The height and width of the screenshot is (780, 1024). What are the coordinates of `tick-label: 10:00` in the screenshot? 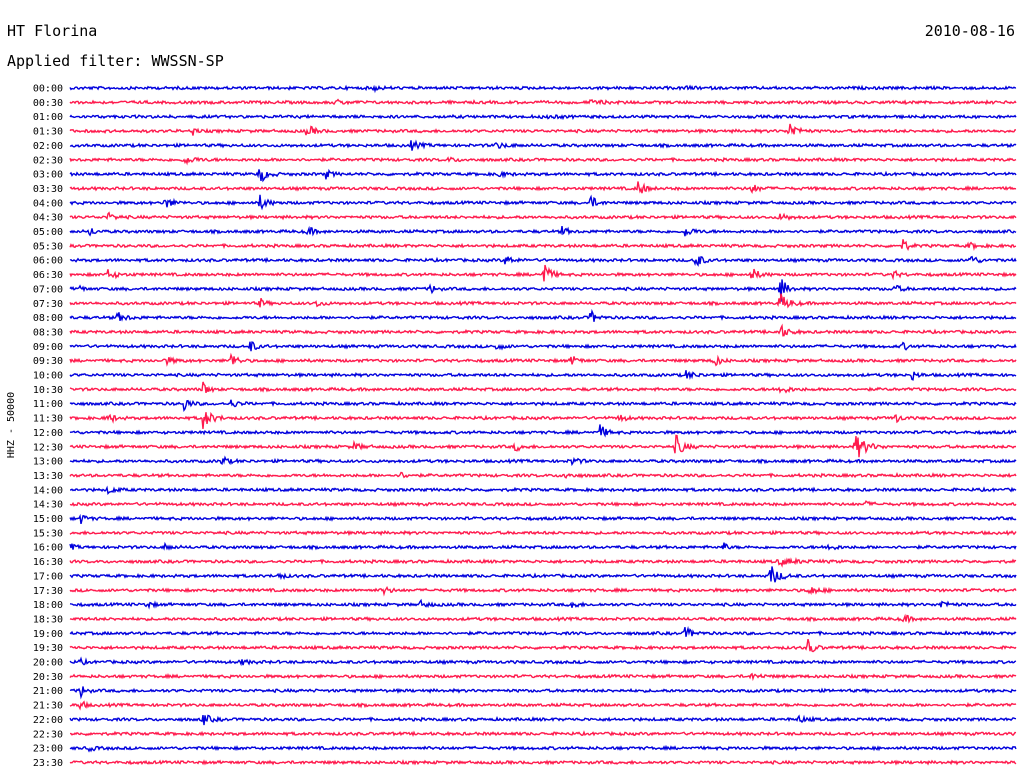 It's located at (48, 376).